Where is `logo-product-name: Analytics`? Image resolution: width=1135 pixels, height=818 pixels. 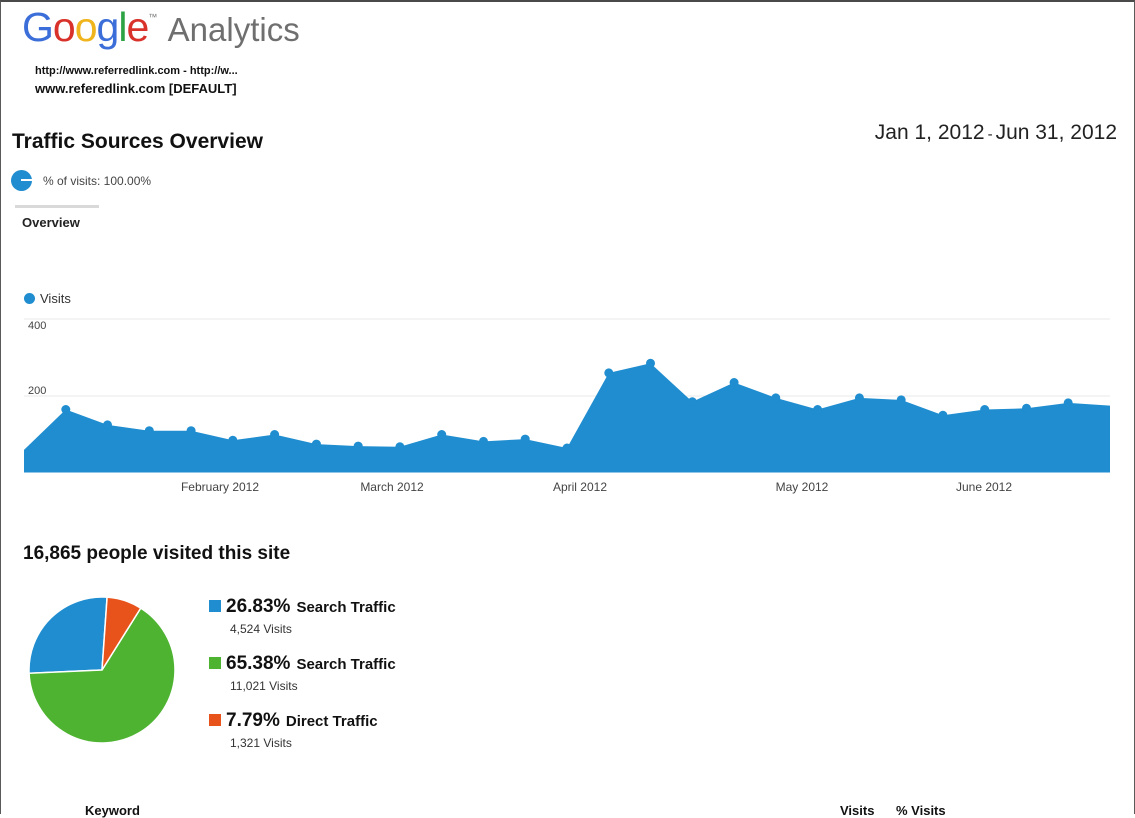
logo-product-name: Analytics is located at coordinates (233, 29).